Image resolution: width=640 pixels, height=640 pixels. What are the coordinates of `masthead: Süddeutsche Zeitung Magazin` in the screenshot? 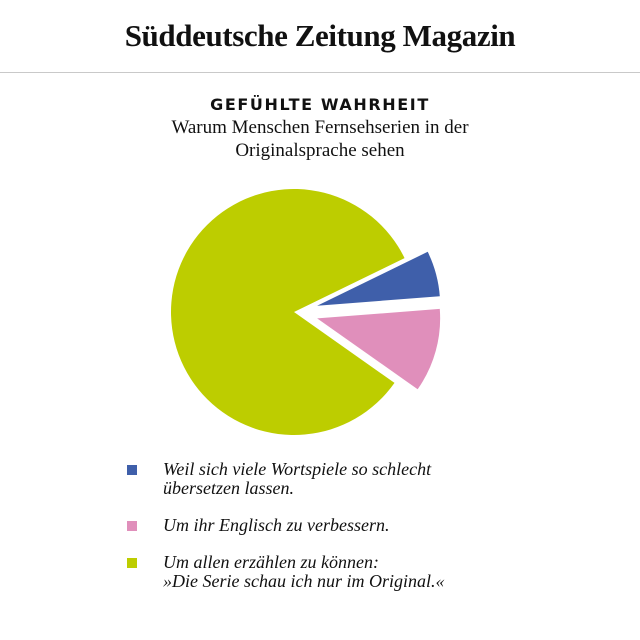 It's located at (320, 36).